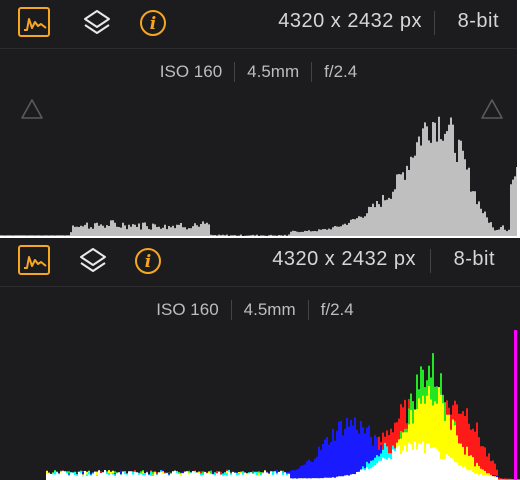 This screenshot has width=520, height=480. I want to click on shadow-clipping-toggle, so click(32, 109).